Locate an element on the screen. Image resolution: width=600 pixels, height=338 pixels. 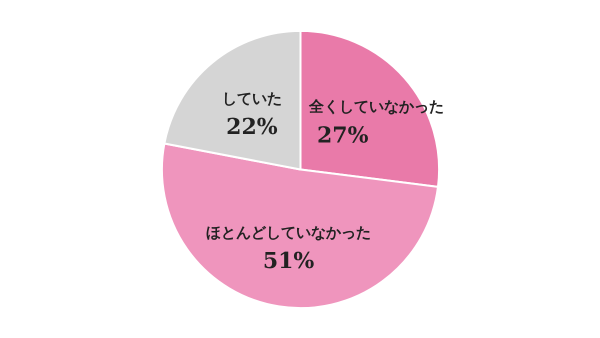
data-label: 22% is located at coordinates (252, 127).